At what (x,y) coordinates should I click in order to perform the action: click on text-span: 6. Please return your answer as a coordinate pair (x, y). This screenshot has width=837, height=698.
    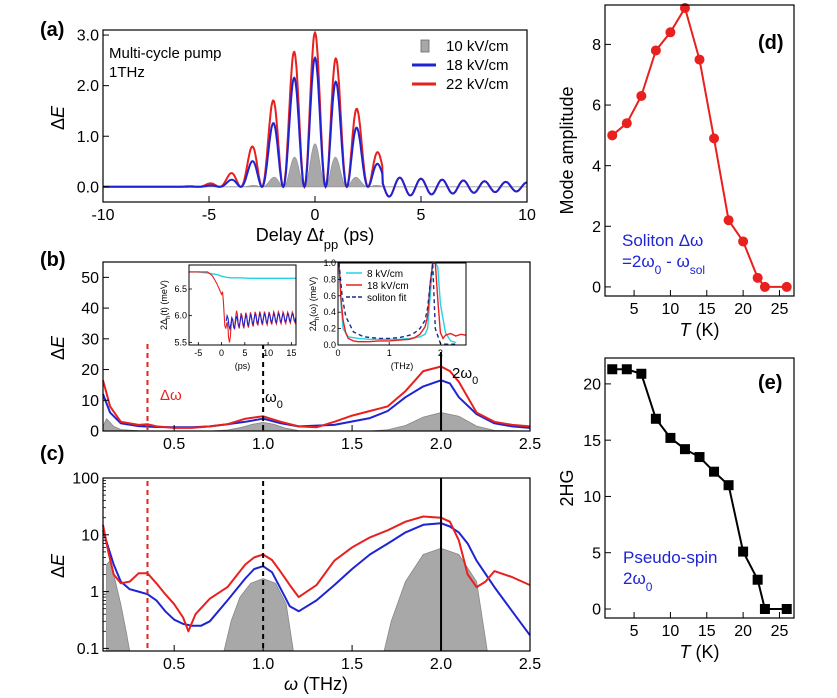
    Looking at the image, I should click on (596, 106).